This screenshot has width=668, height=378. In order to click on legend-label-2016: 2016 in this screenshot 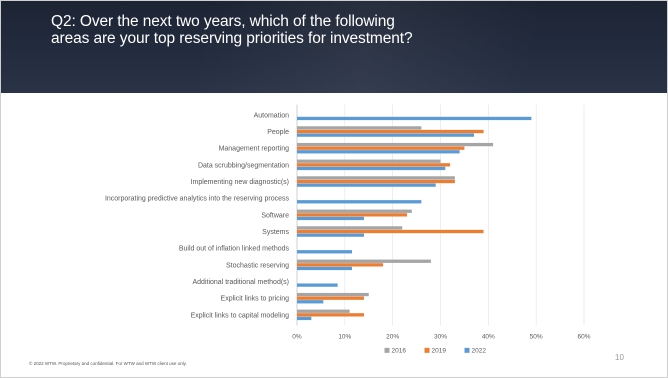, I will do `click(399, 350)`.